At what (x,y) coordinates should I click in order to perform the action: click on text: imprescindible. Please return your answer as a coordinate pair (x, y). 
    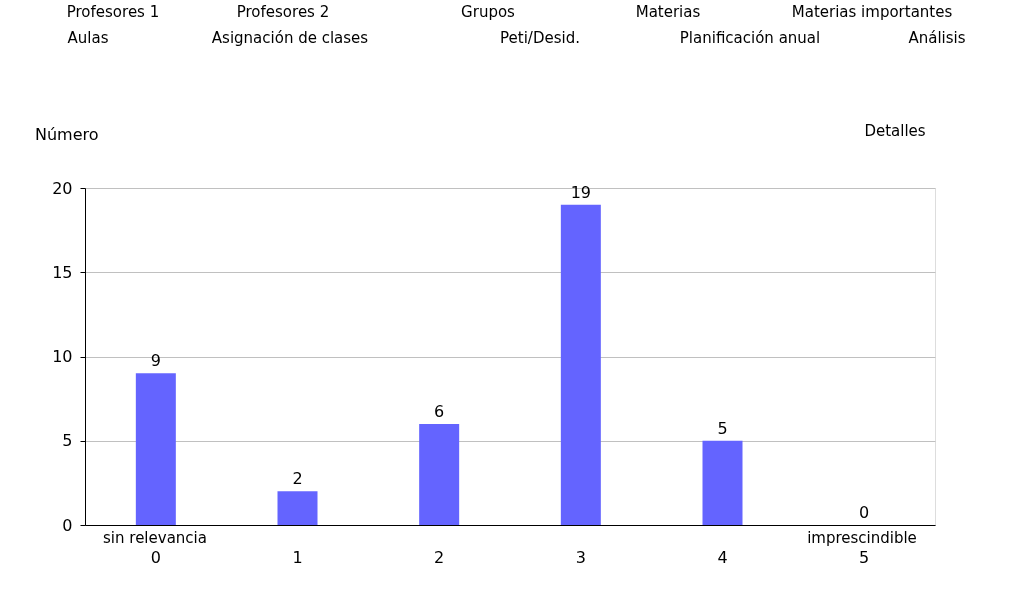
    Looking at the image, I should click on (862, 538).